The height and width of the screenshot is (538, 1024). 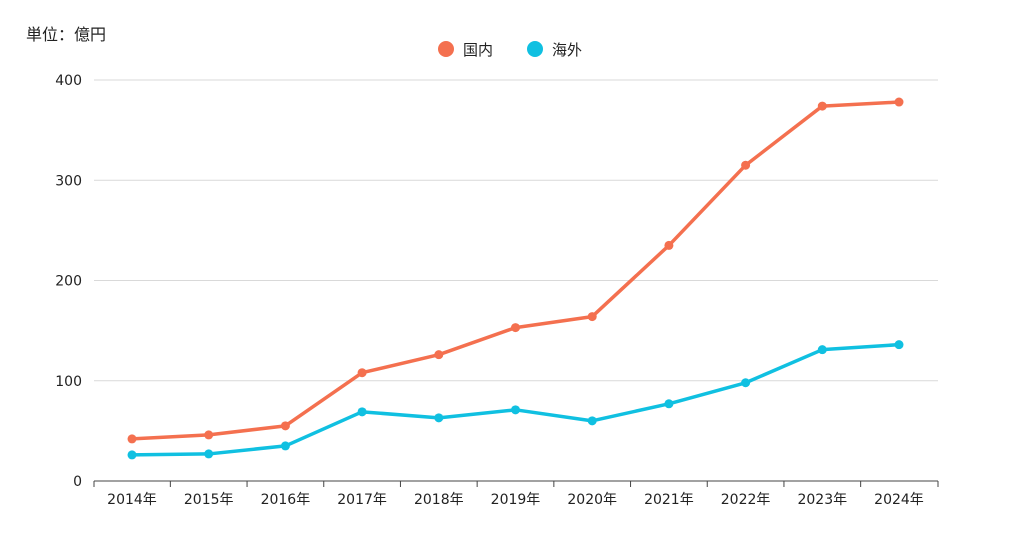 I want to click on legend-item-overseas: 海外, so click(x=554, y=49).